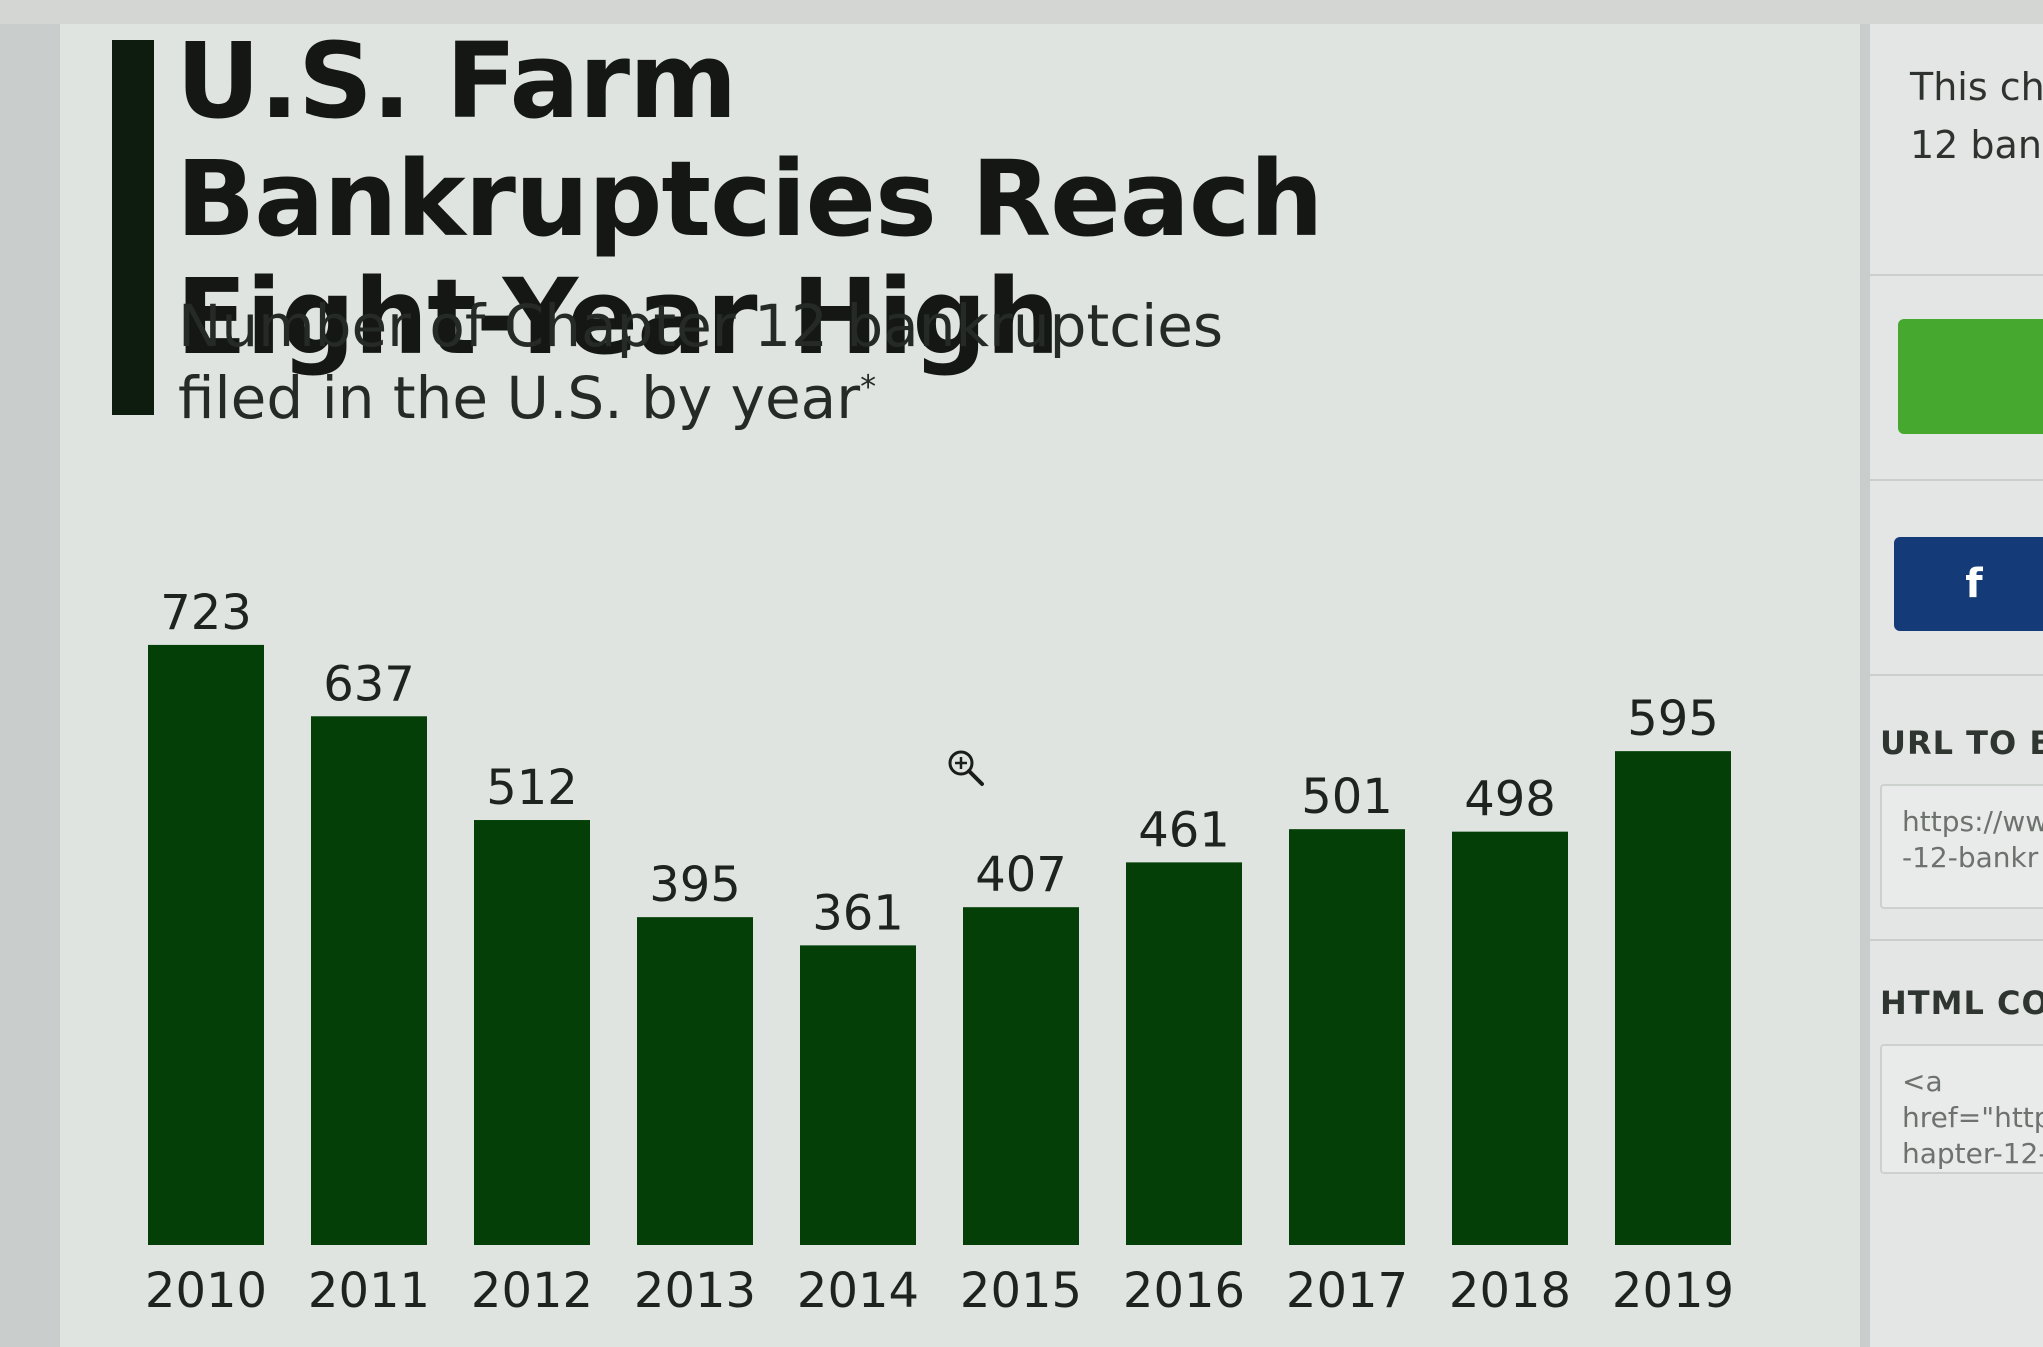 The height and width of the screenshot is (1347, 2043). I want to click on data-label-2018: 498, so click(1510, 800).